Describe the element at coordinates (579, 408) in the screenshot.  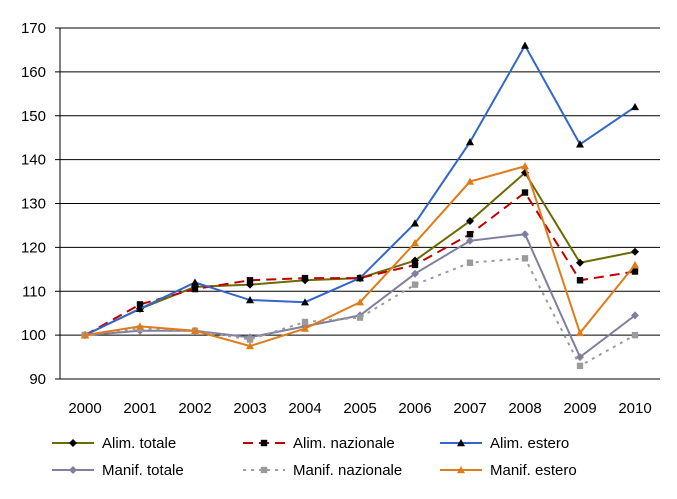
I see `x-tick-label: 2009` at that location.